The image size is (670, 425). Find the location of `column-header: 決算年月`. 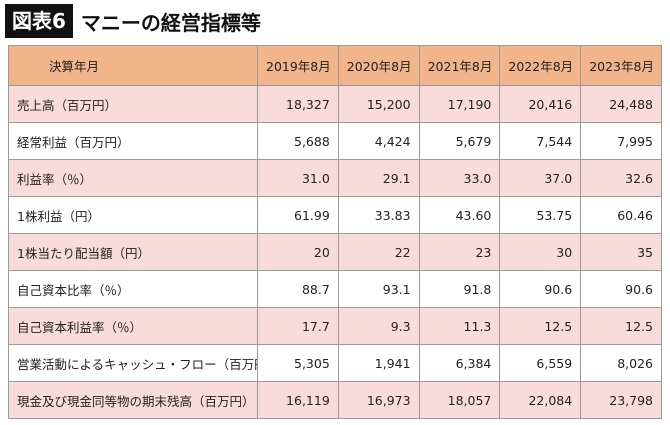

column-header: 決算年月 is located at coordinates (133, 65).